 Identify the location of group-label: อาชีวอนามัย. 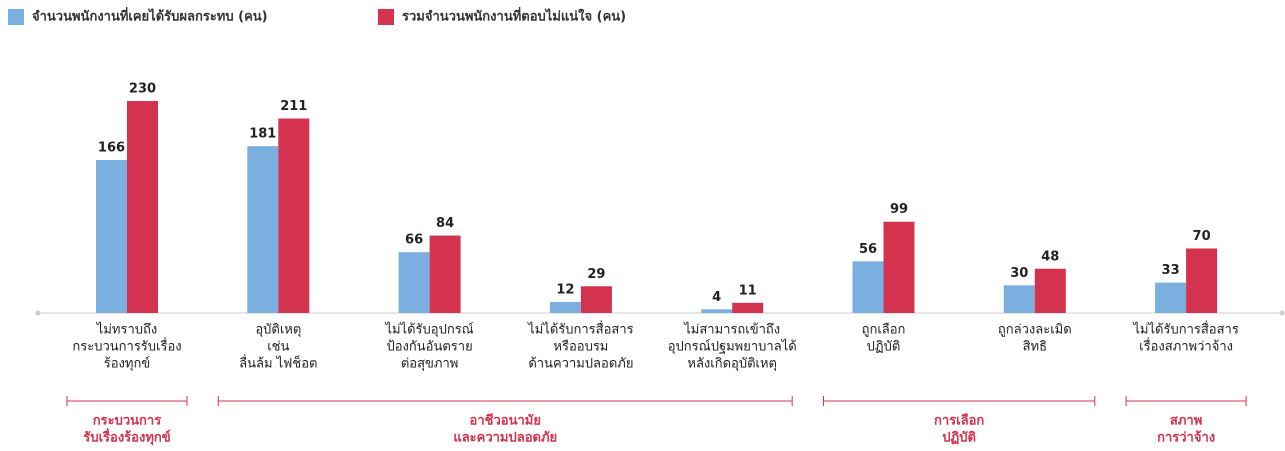
(505, 421).